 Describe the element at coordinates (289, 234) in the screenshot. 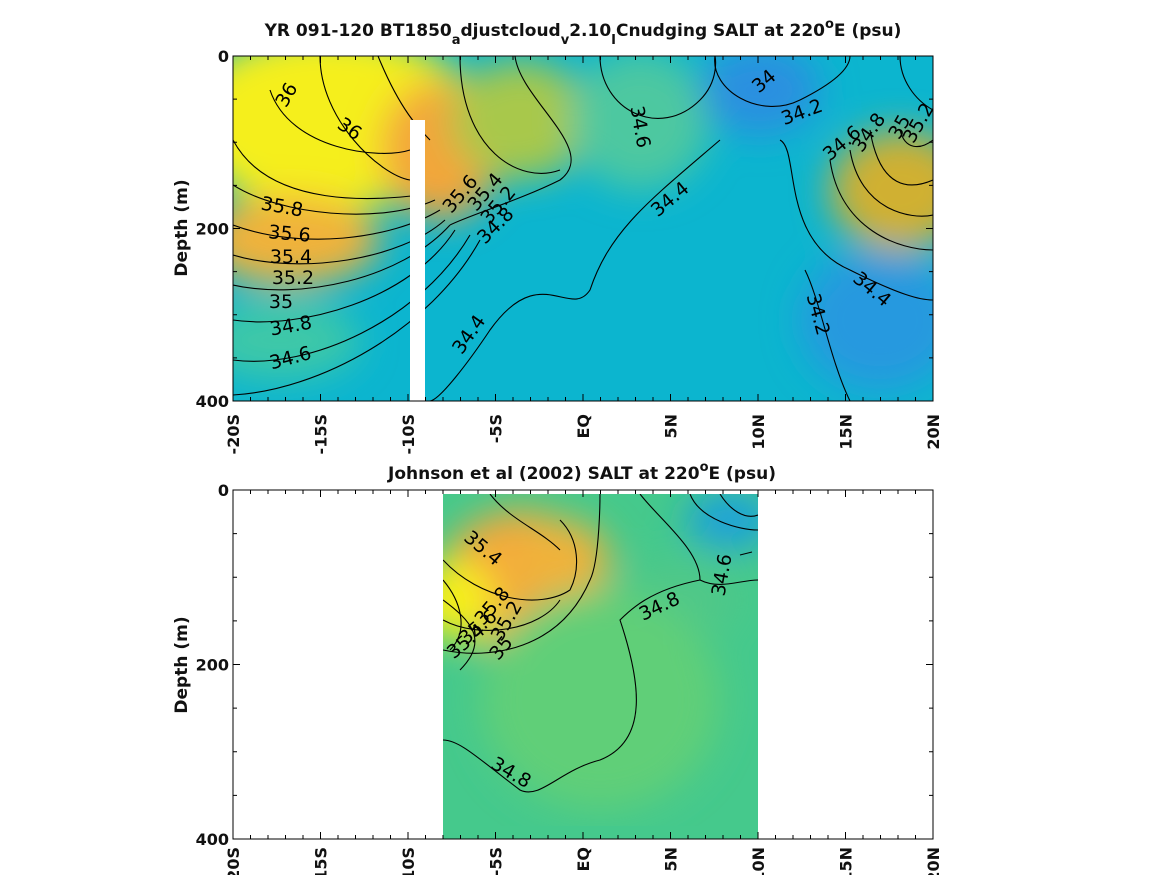

I see `contour-label: 35.6` at that location.